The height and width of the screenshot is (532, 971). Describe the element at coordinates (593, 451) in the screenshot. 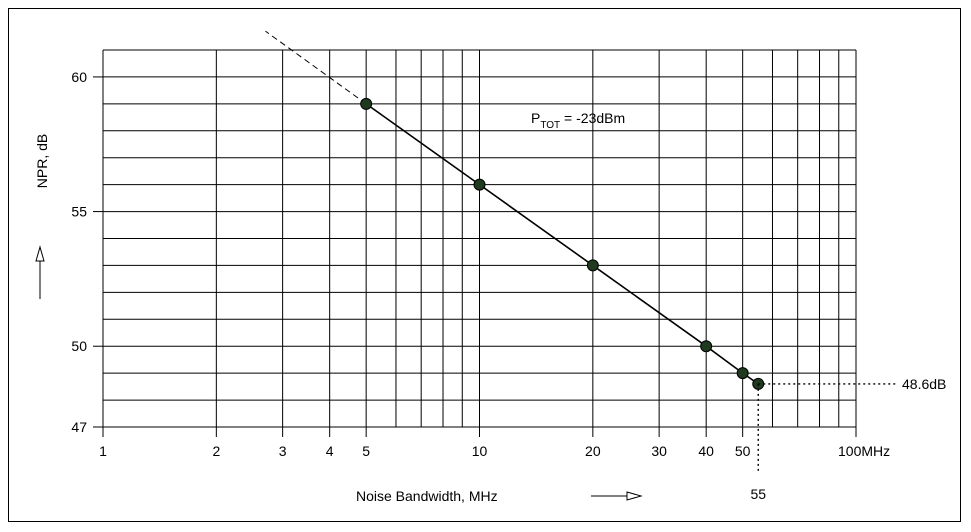

I see `x-tick-label: 20` at that location.